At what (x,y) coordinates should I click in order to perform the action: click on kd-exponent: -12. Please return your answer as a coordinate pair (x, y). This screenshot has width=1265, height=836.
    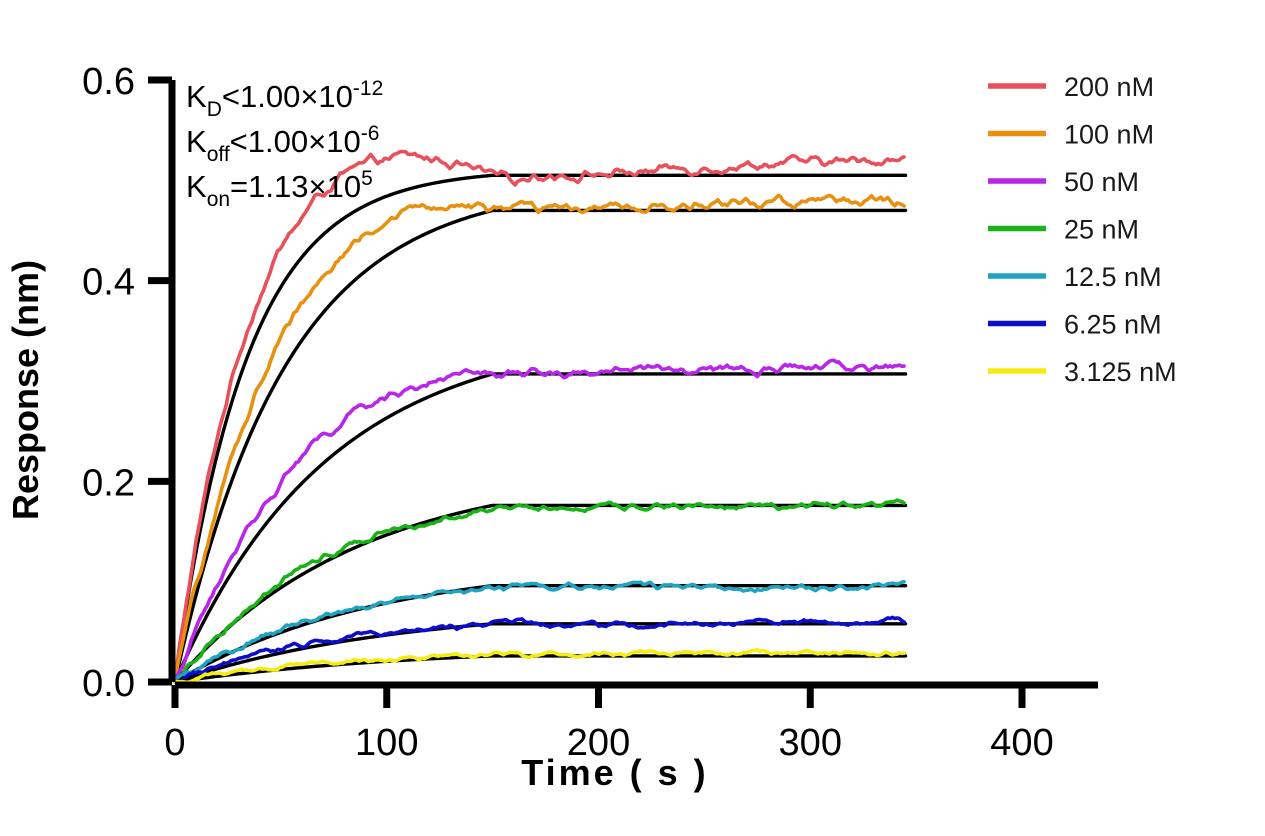
    Looking at the image, I should click on (368, 88).